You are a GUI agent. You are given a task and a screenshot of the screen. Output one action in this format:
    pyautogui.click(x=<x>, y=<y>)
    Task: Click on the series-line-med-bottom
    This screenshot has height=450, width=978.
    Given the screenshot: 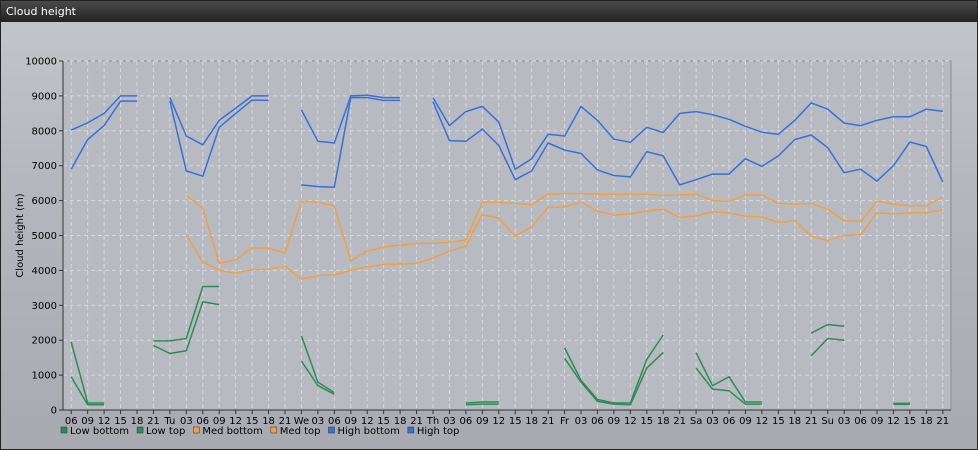 What is the action you would take?
    pyautogui.click(x=564, y=240)
    